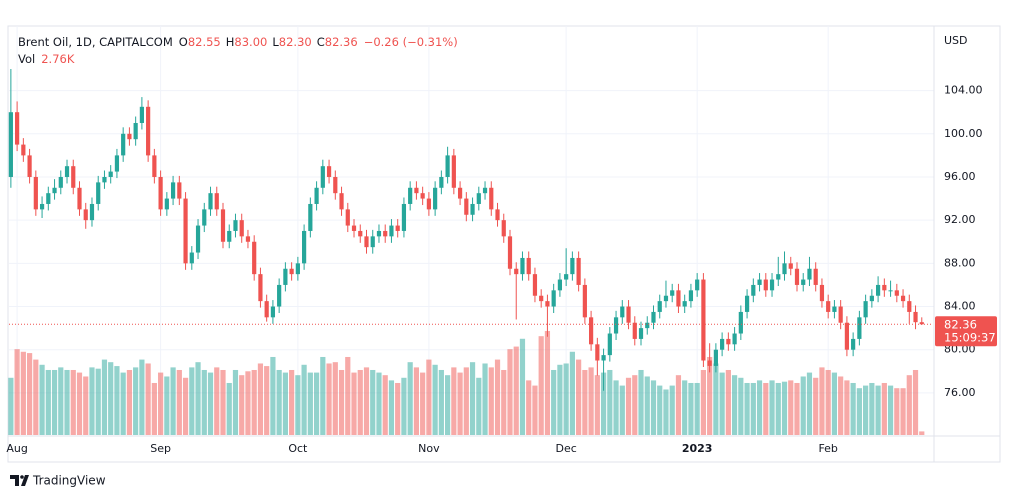 The image size is (1012, 498). What do you see at coordinates (250, 42) in the screenshot?
I see `ohlc-value: 83.00` at bounding box center [250, 42].